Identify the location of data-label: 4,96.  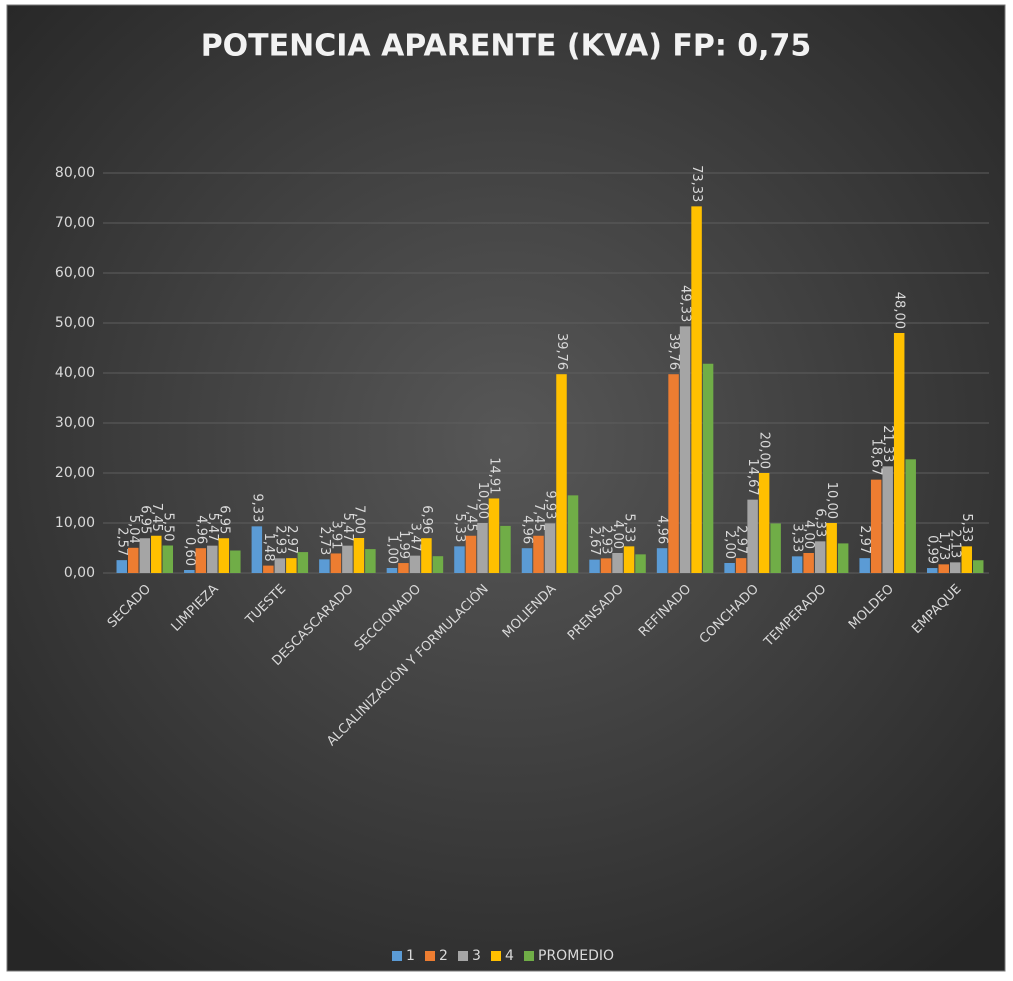
(200, 529).